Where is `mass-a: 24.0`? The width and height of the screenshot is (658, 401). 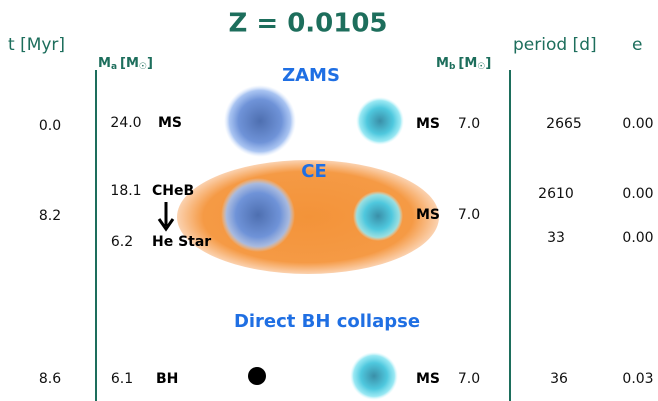 mass-a: 24.0 is located at coordinates (125, 123).